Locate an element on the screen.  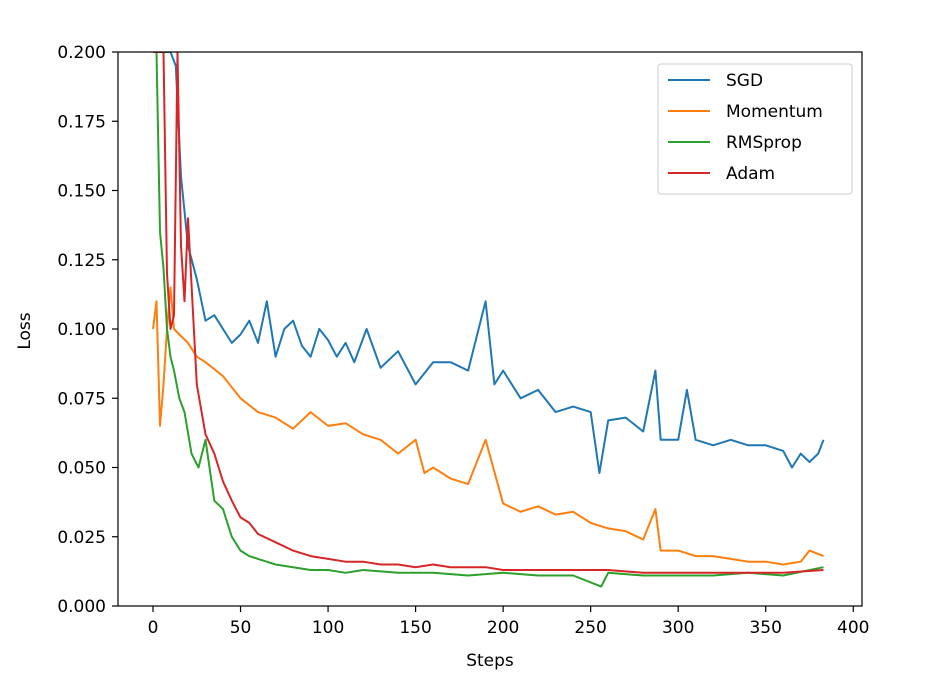
x-tick-label: 350 is located at coordinates (765, 628).